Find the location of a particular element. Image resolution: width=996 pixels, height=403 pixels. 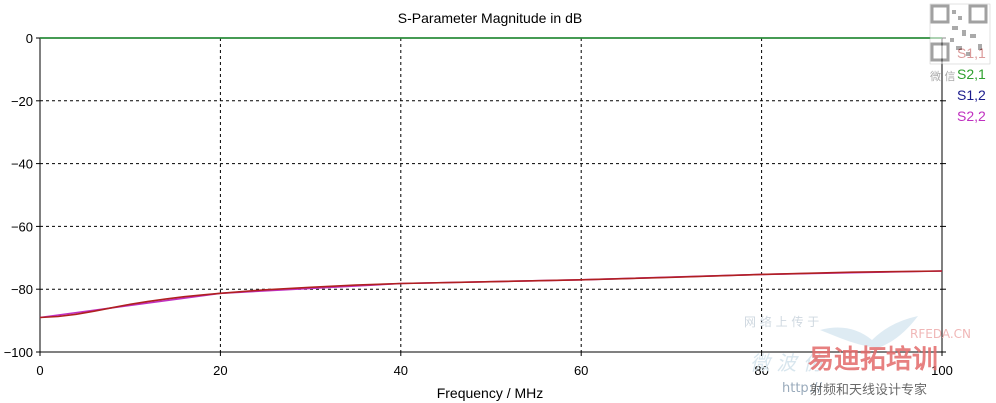

x-tick-label: 80 is located at coordinates (761, 370).